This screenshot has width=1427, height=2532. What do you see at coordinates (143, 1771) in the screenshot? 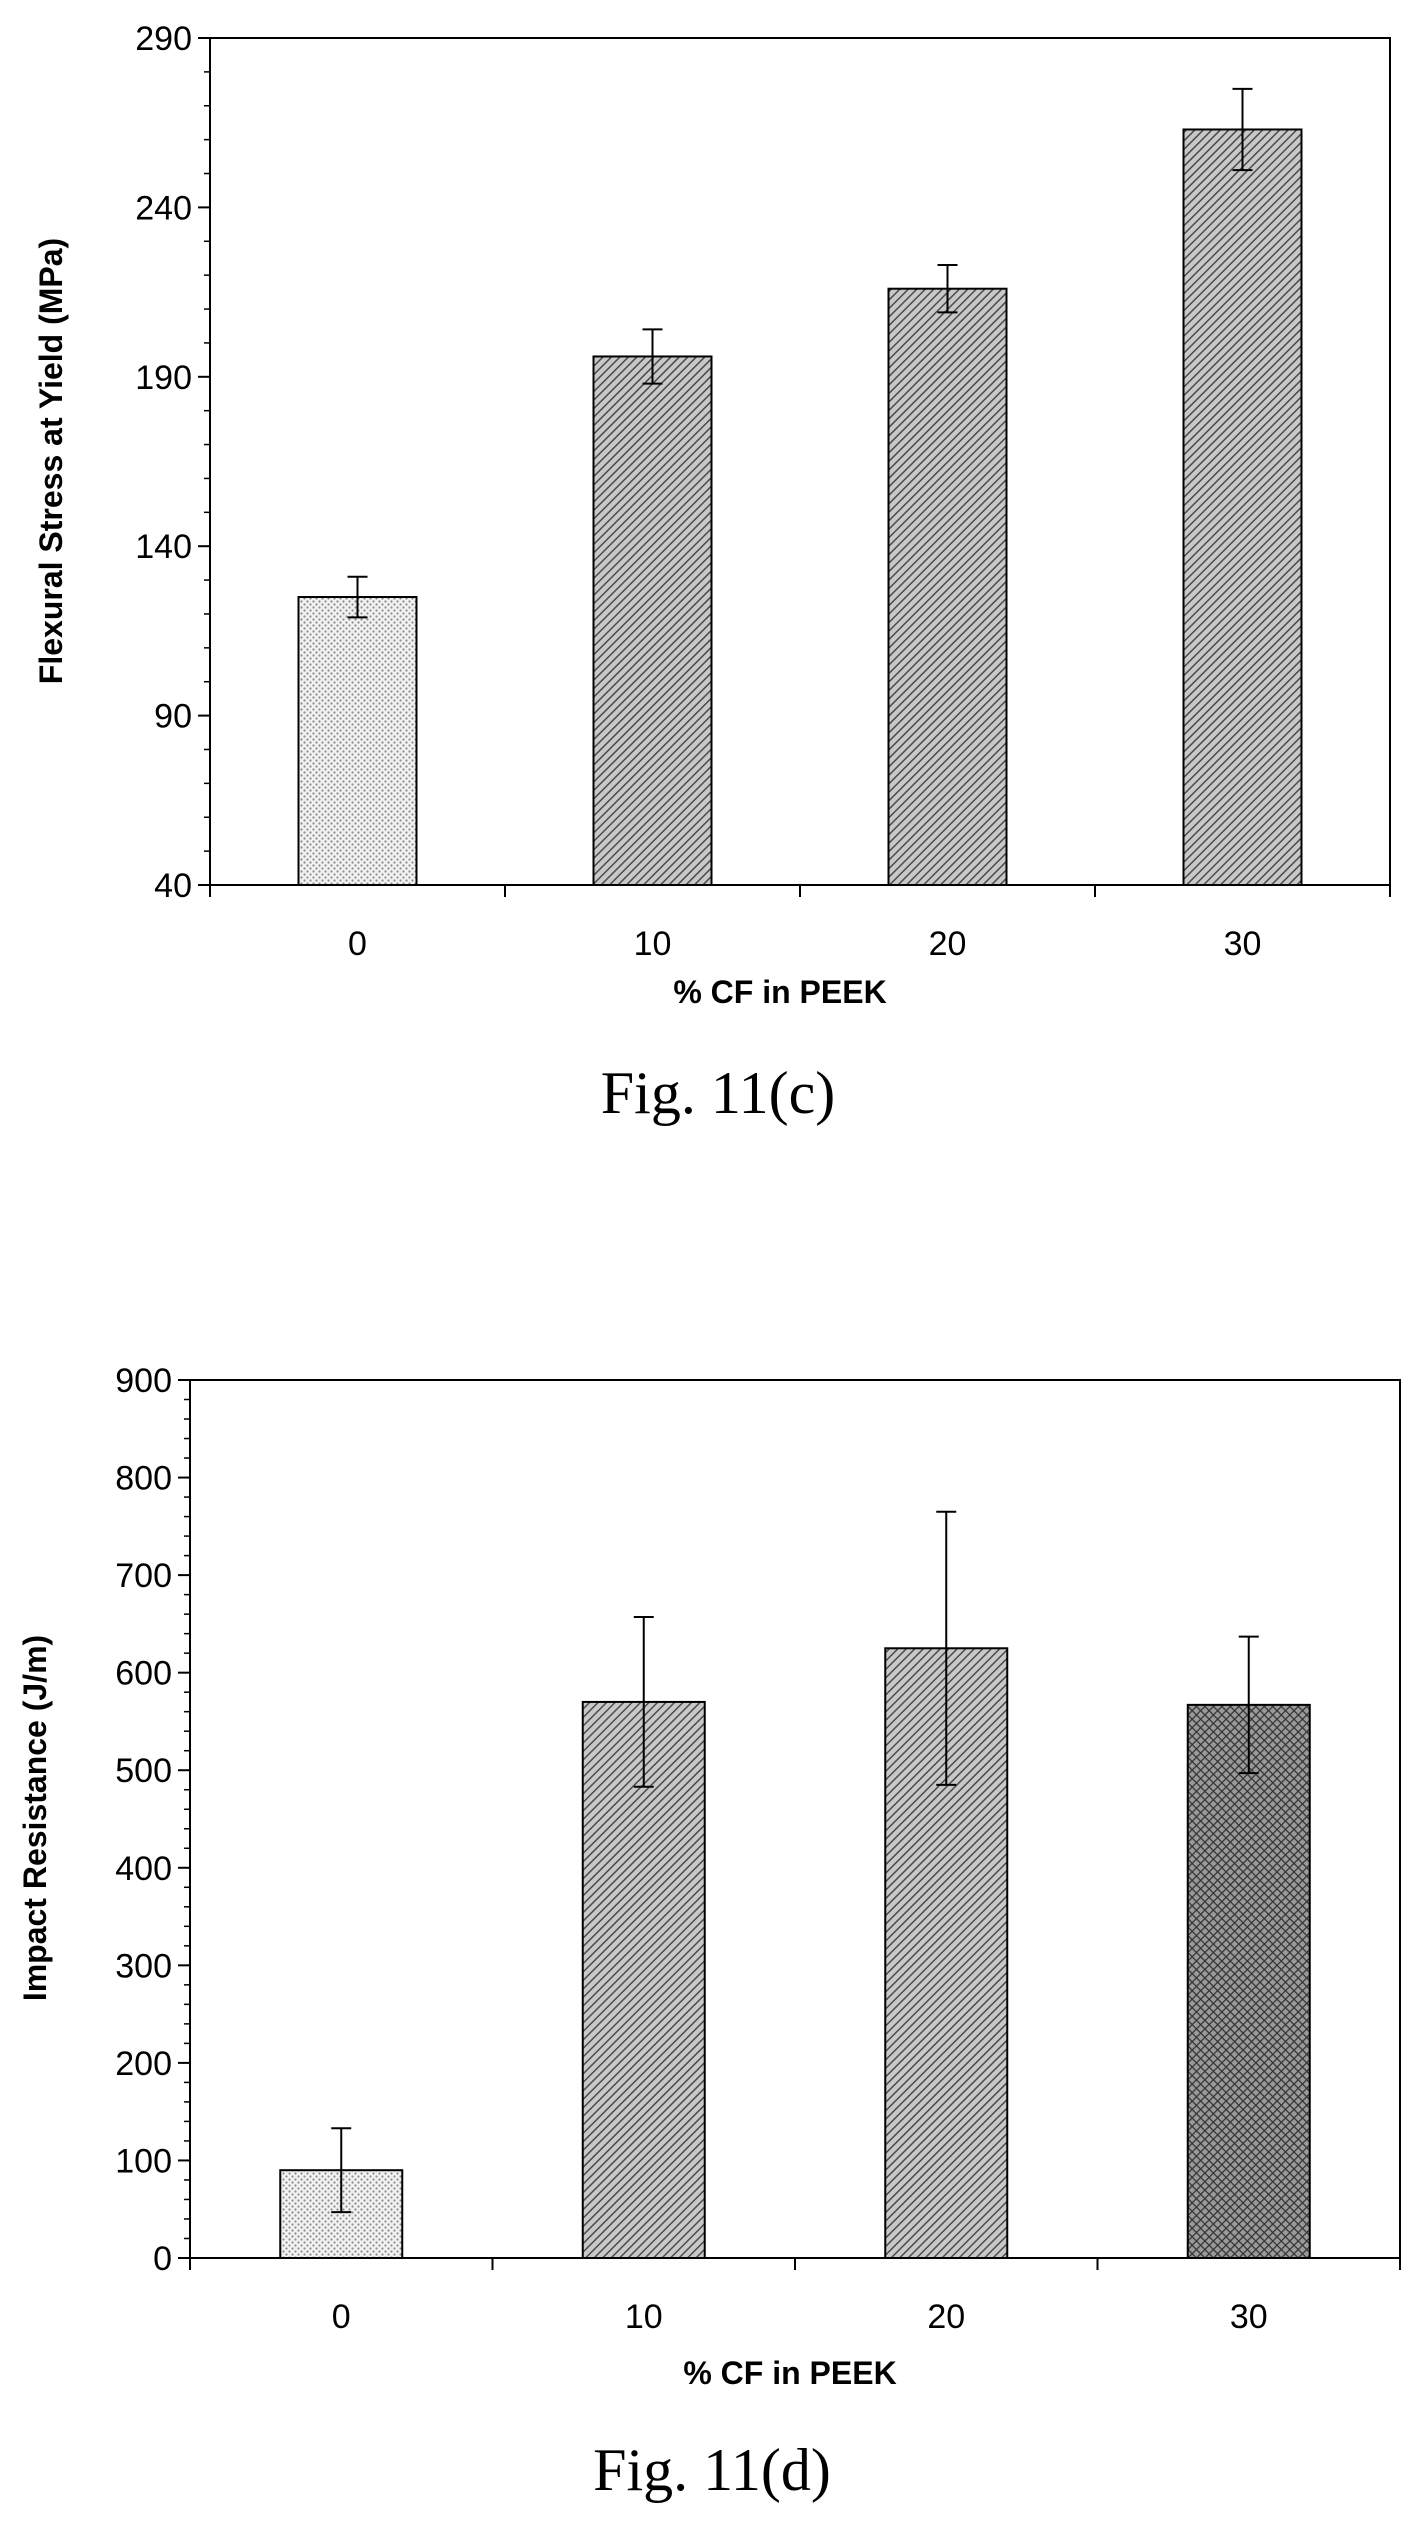
I see `y-tick-label: 500` at bounding box center [143, 1771].